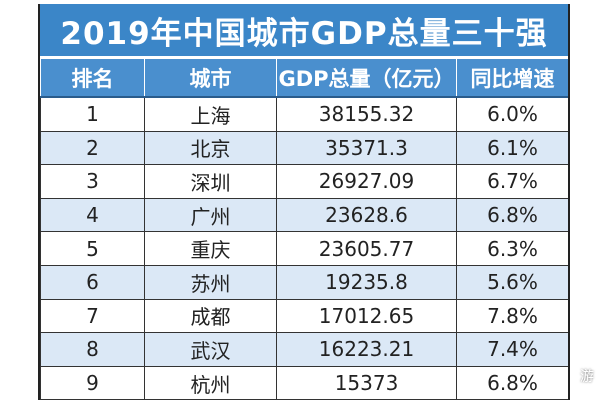  Describe the element at coordinates (210, 148) in the screenshot. I see `cell-city: 北京` at that location.